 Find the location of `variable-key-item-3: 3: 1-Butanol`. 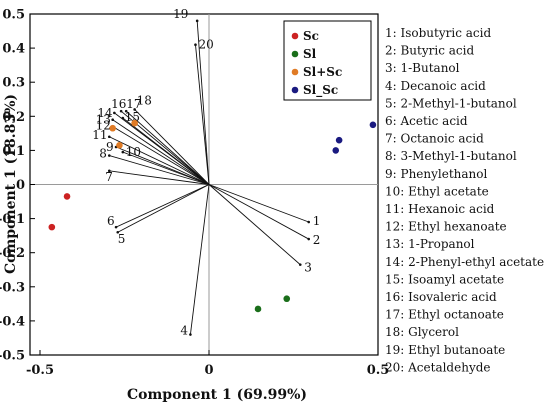

variable-key-item-3: 3: 1-Butanol is located at coordinates (422, 68).